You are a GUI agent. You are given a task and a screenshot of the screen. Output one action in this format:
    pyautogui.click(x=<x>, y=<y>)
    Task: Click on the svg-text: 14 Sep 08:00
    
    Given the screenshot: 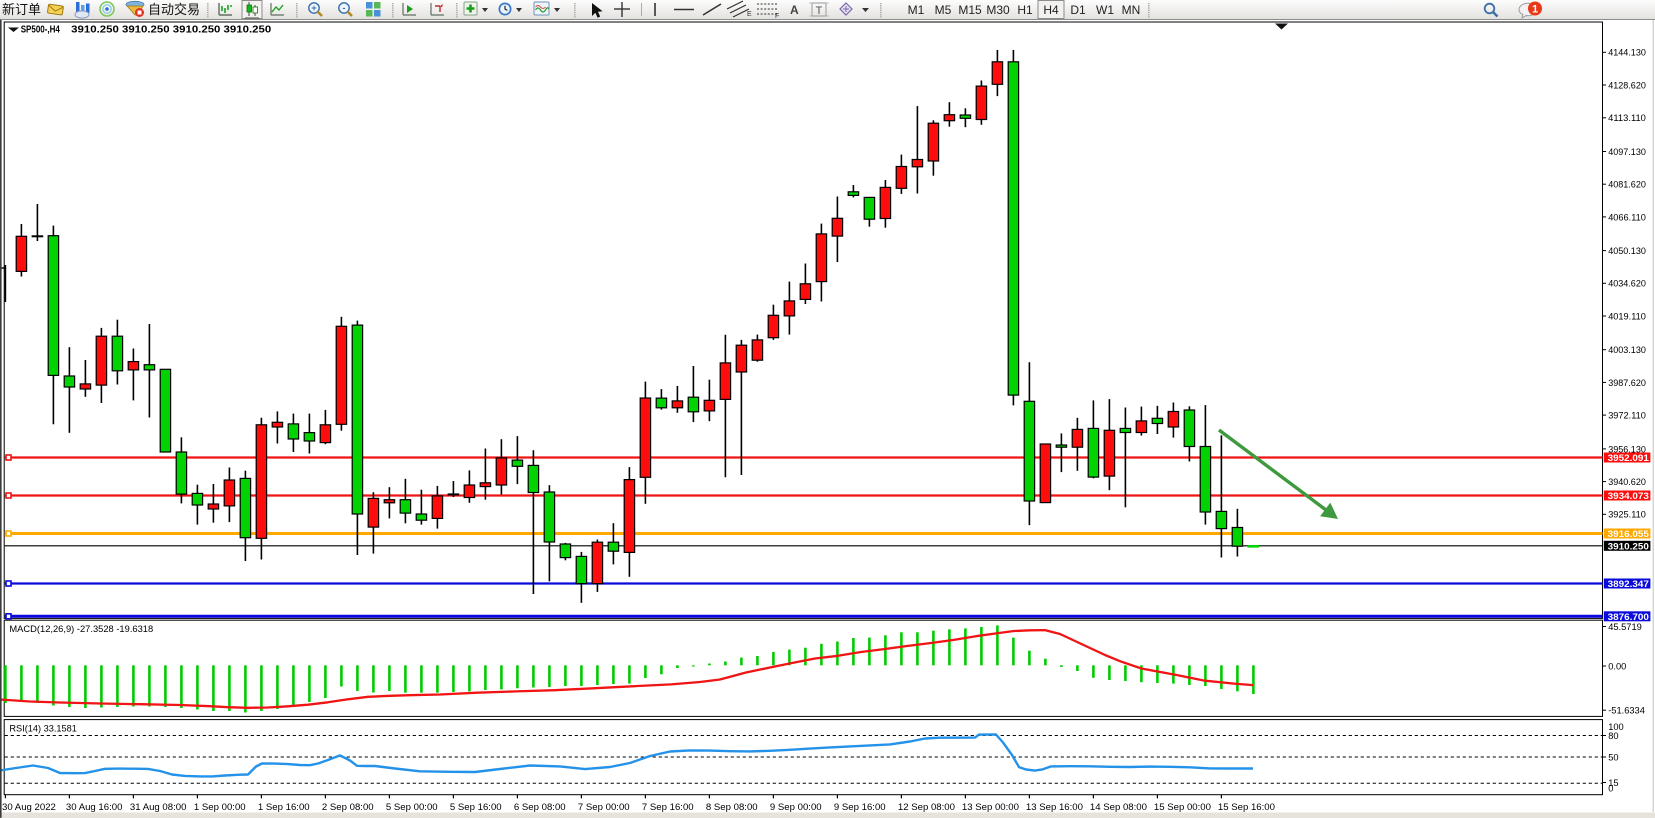 What is the action you would take?
    pyautogui.click(x=1118, y=807)
    